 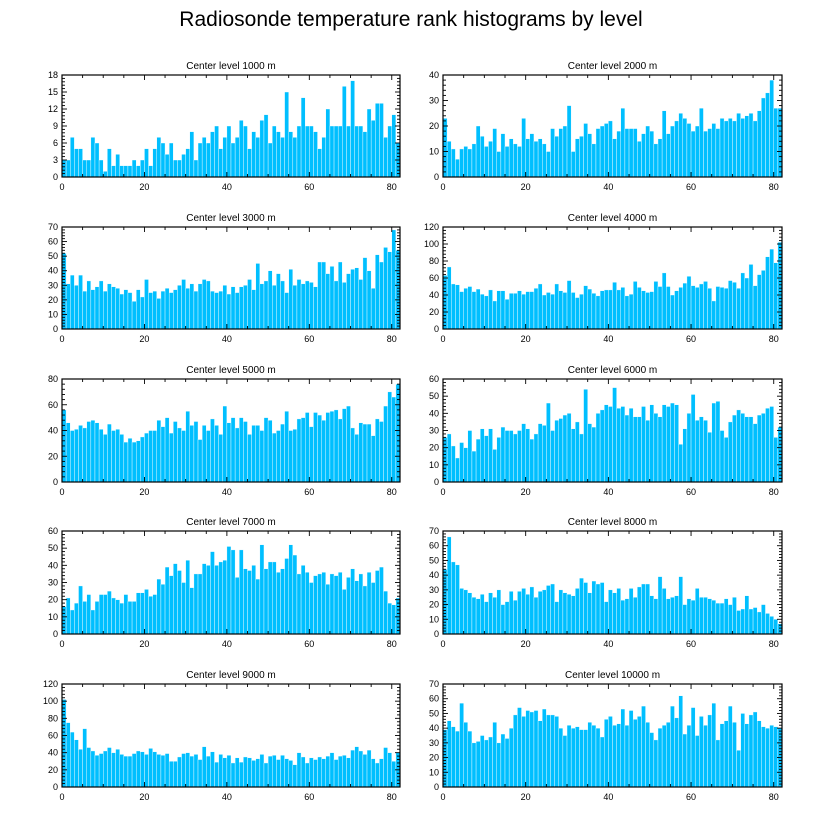 What do you see at coordinates (231, 66) in the screenshot?
I see `panel-title: Center level 1000 m` at bounding box center [231, 66].